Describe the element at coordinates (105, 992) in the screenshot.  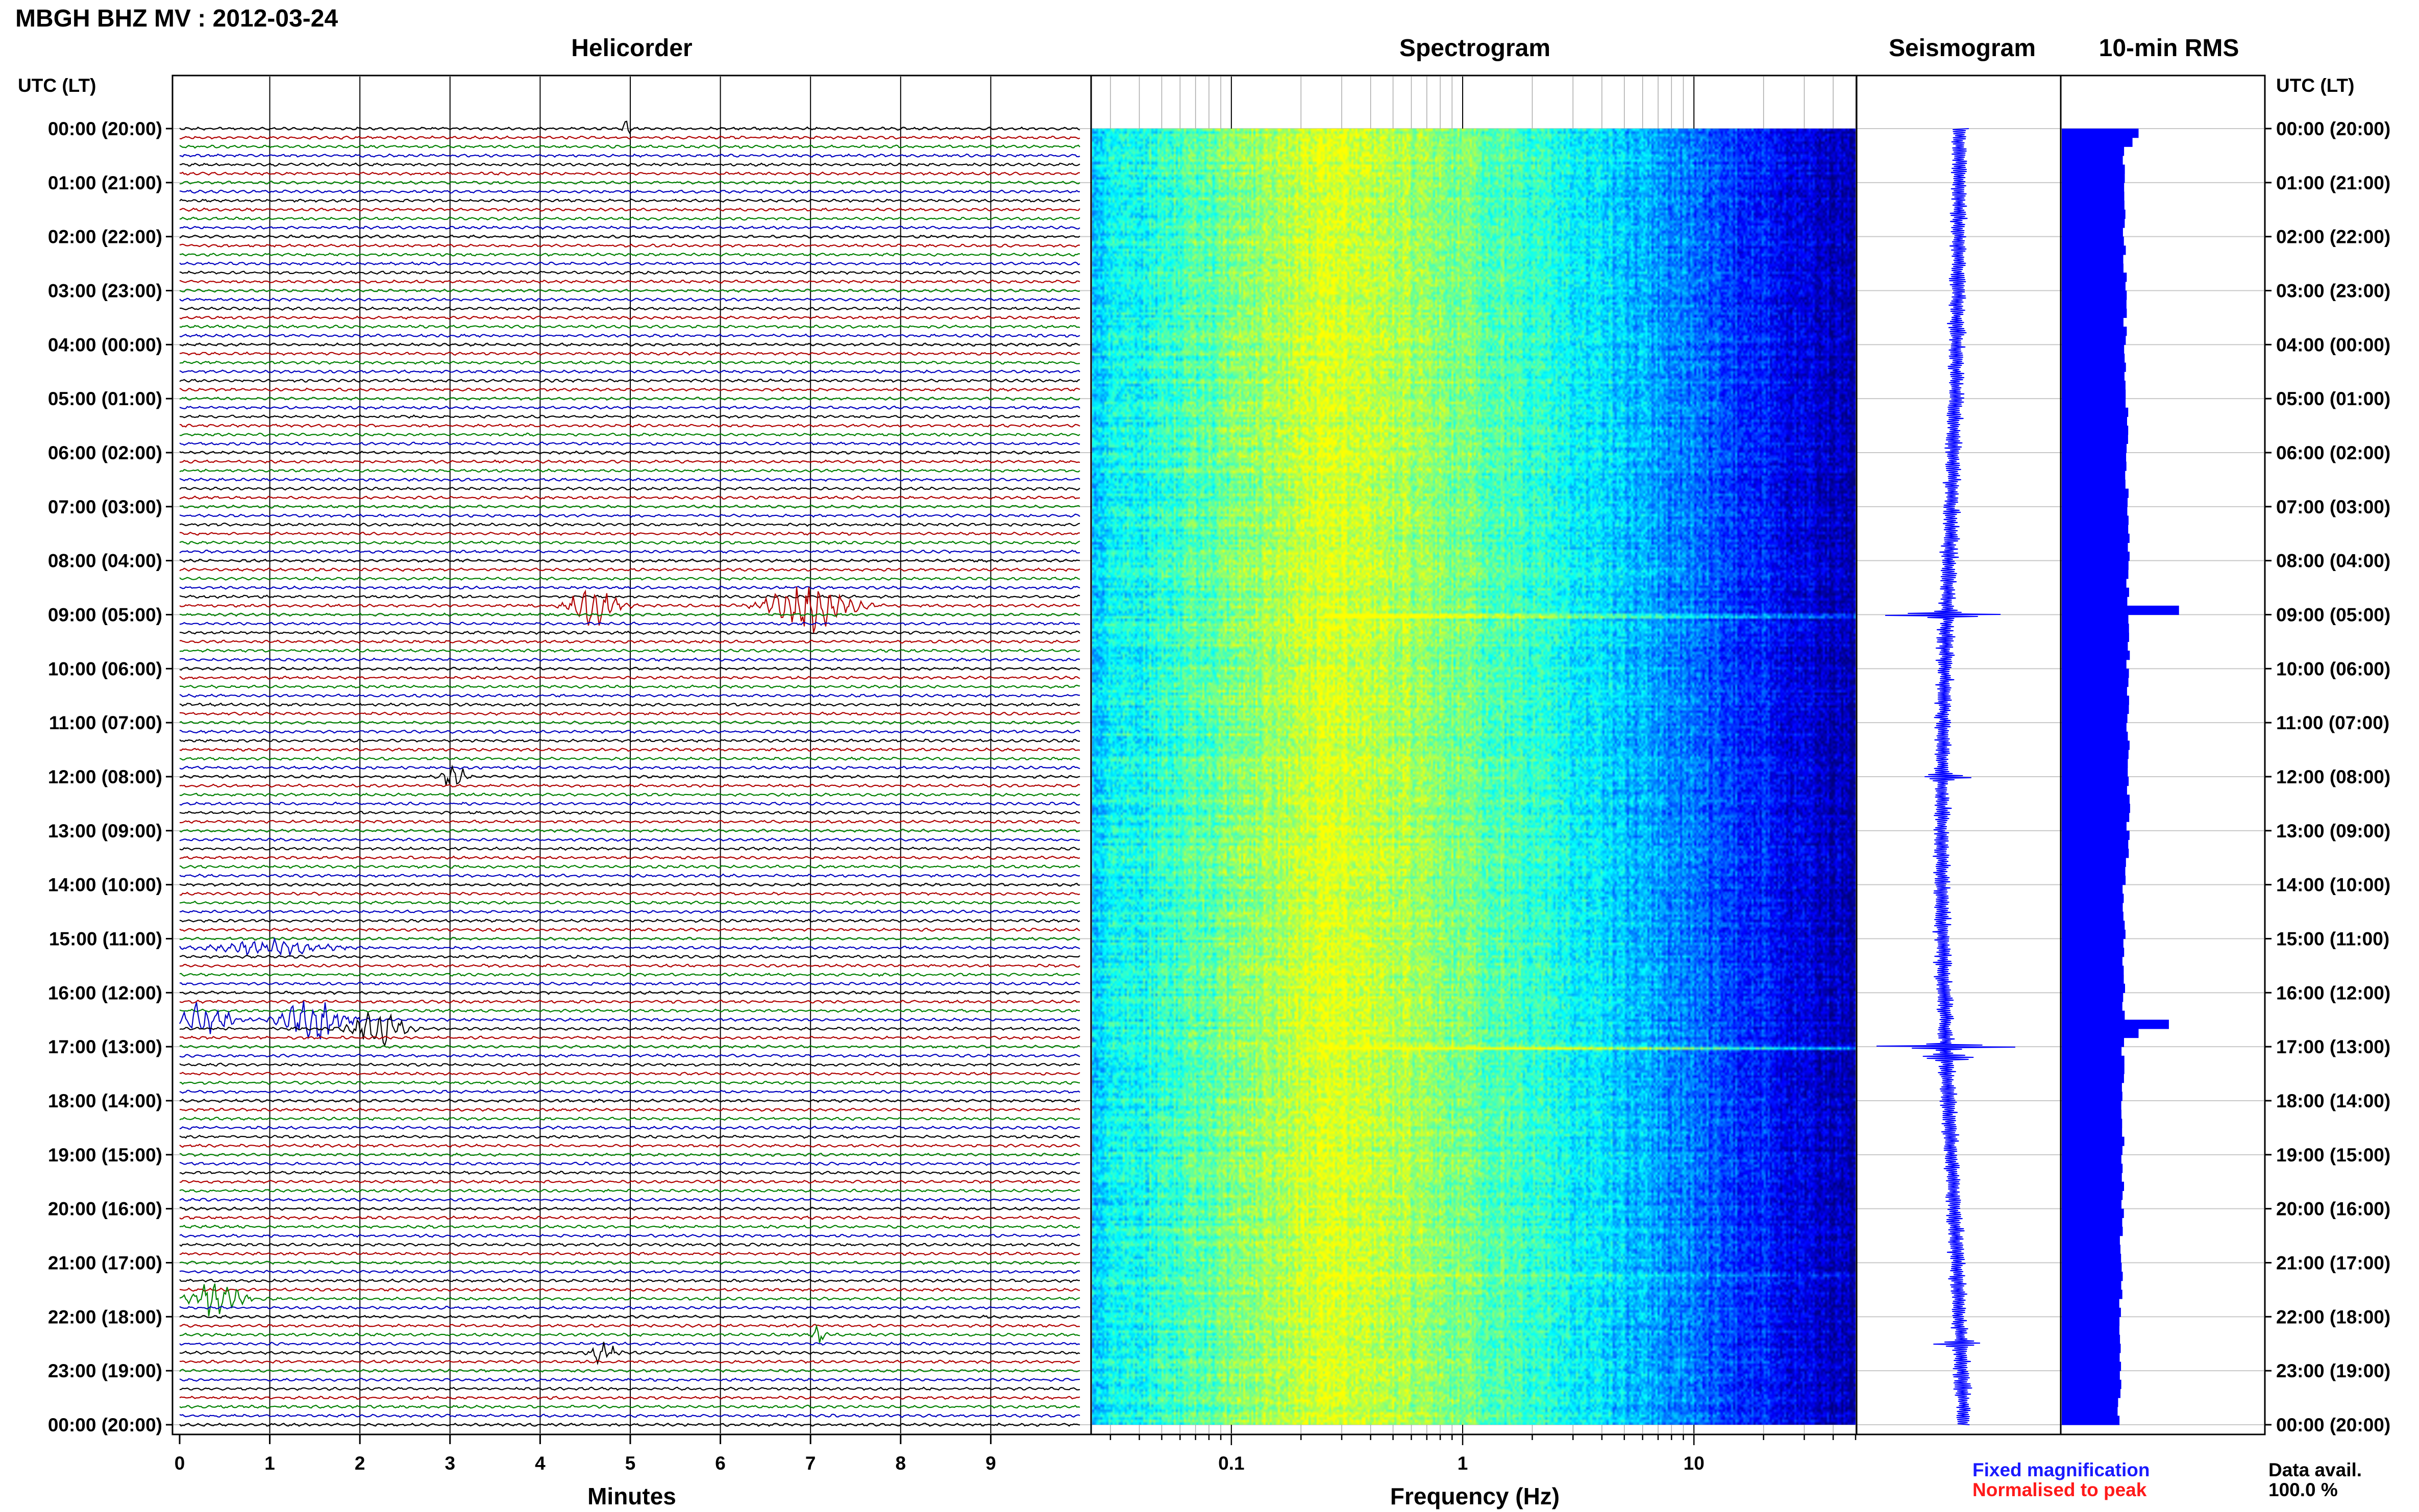
I see `time-label-left: 16:00 (12:00)` at that location.